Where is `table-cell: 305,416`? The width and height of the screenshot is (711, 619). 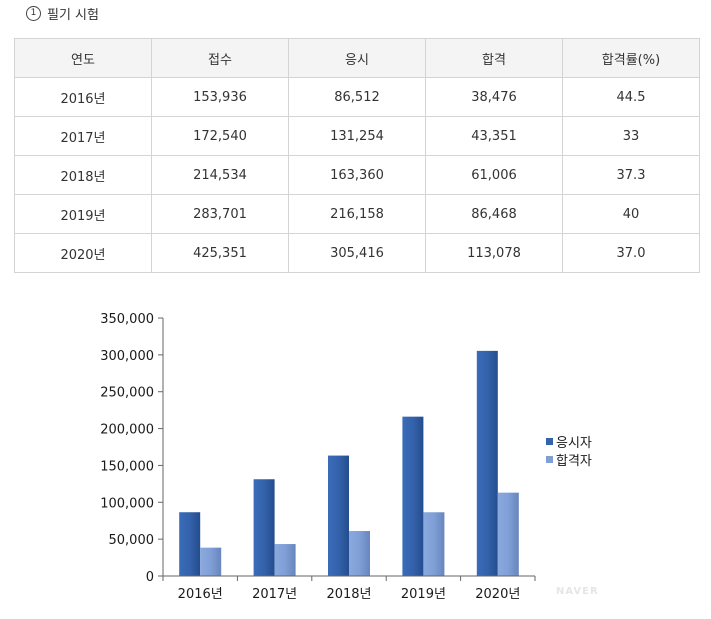 table-cell: 305,416 is located at coordinates (357, 253).